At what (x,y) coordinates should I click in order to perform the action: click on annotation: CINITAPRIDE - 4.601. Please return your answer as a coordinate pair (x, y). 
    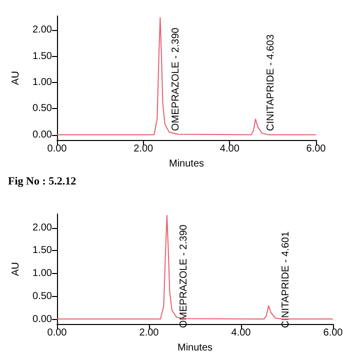
    Looking at the image, I should click on (286, 279).